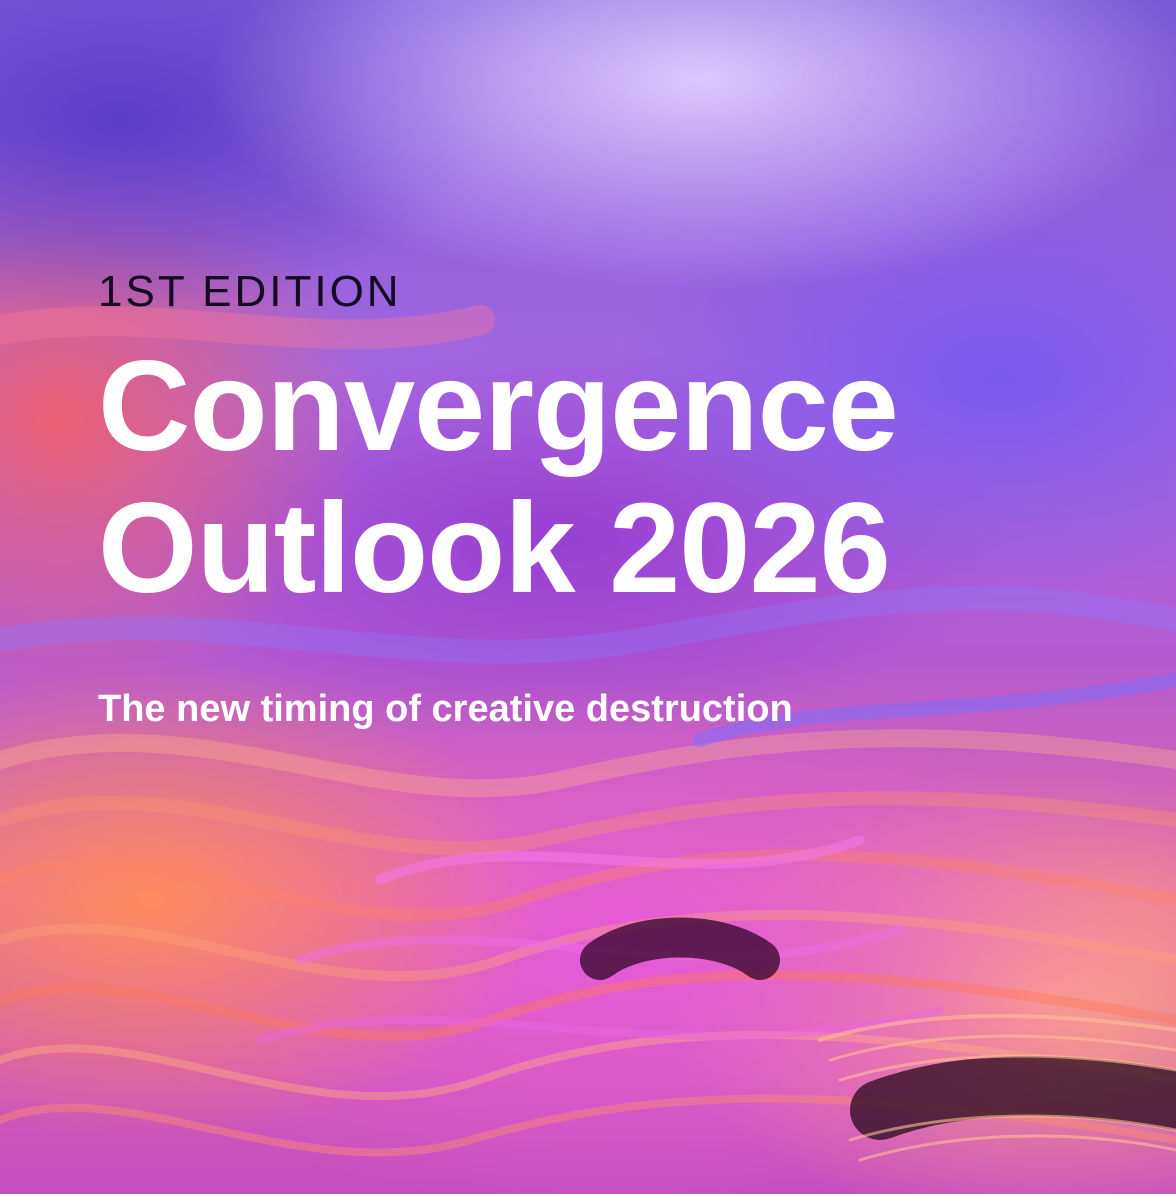  I want to click on report-subtitle: The new timing of creative destruction, so click(445, 709).